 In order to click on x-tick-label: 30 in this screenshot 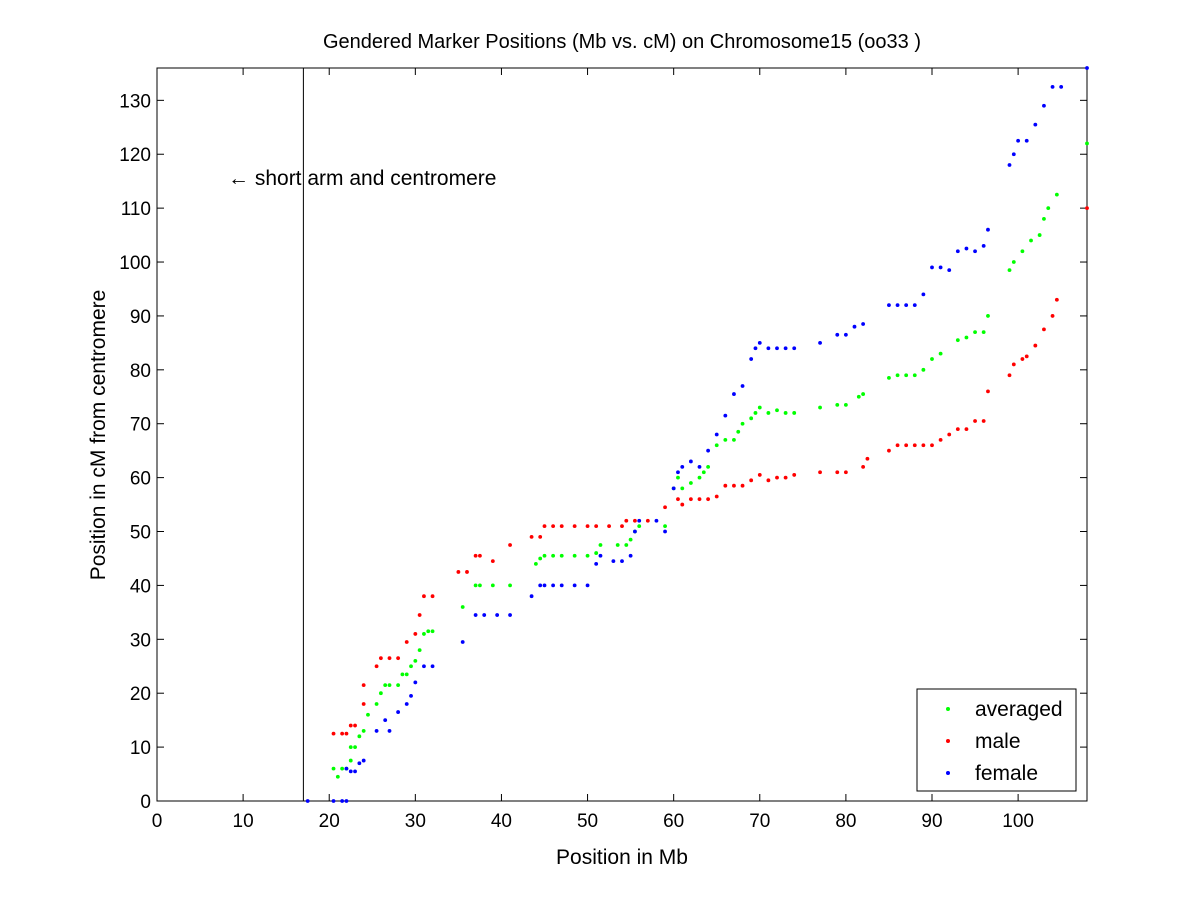, I will do `click(415, 821)`.